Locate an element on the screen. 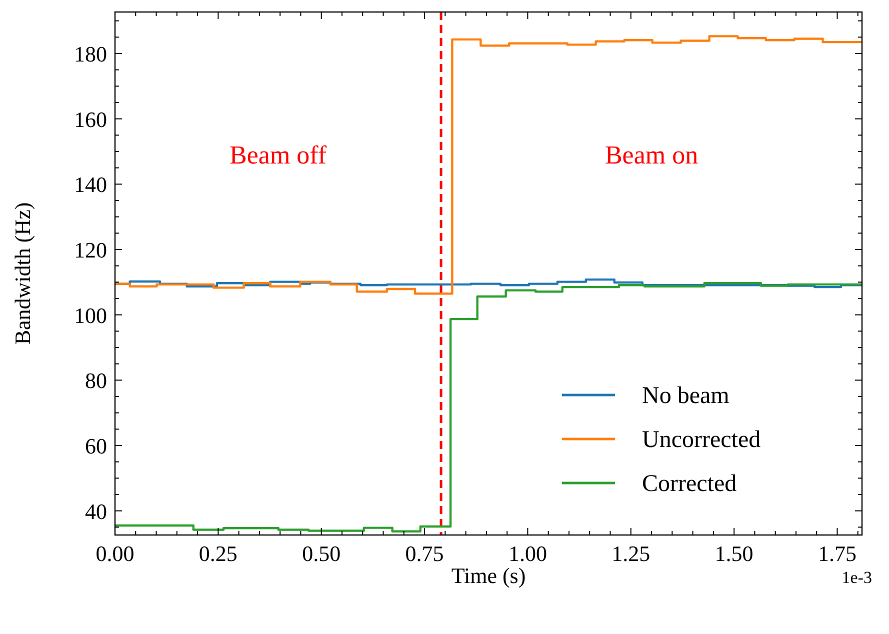  y-tick-label: 140 is located at coordinates (90, 185).